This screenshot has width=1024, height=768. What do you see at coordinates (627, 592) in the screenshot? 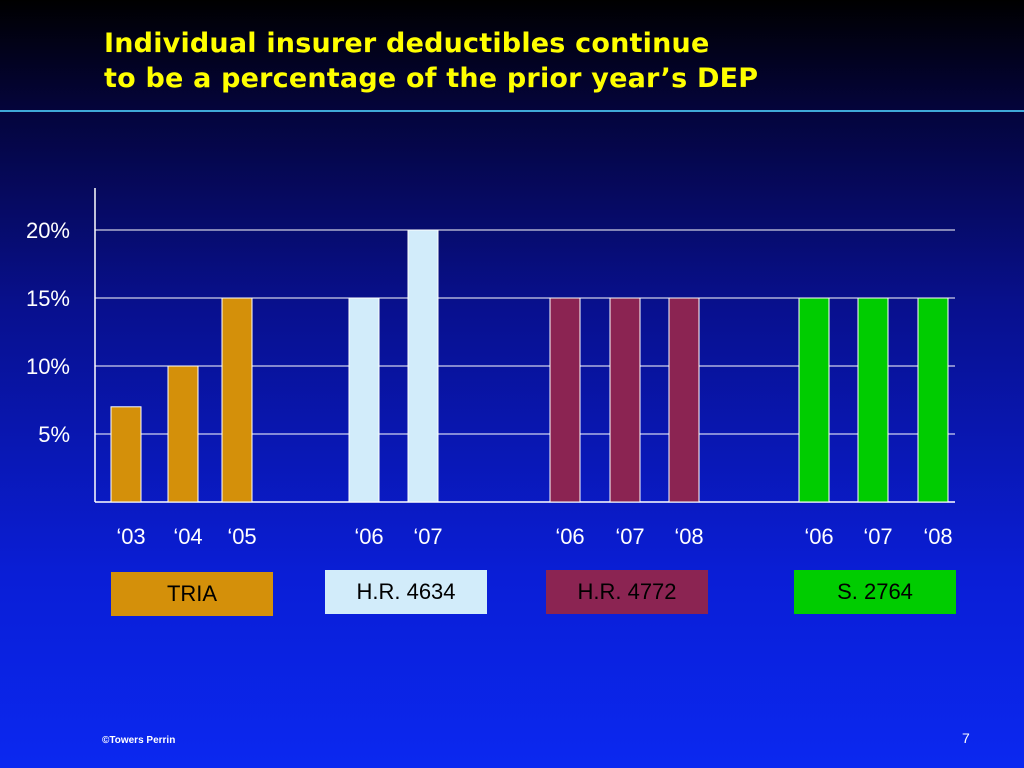
I see `legend-hr-4772: H.R. 4772` at bounding box center [627, 592].